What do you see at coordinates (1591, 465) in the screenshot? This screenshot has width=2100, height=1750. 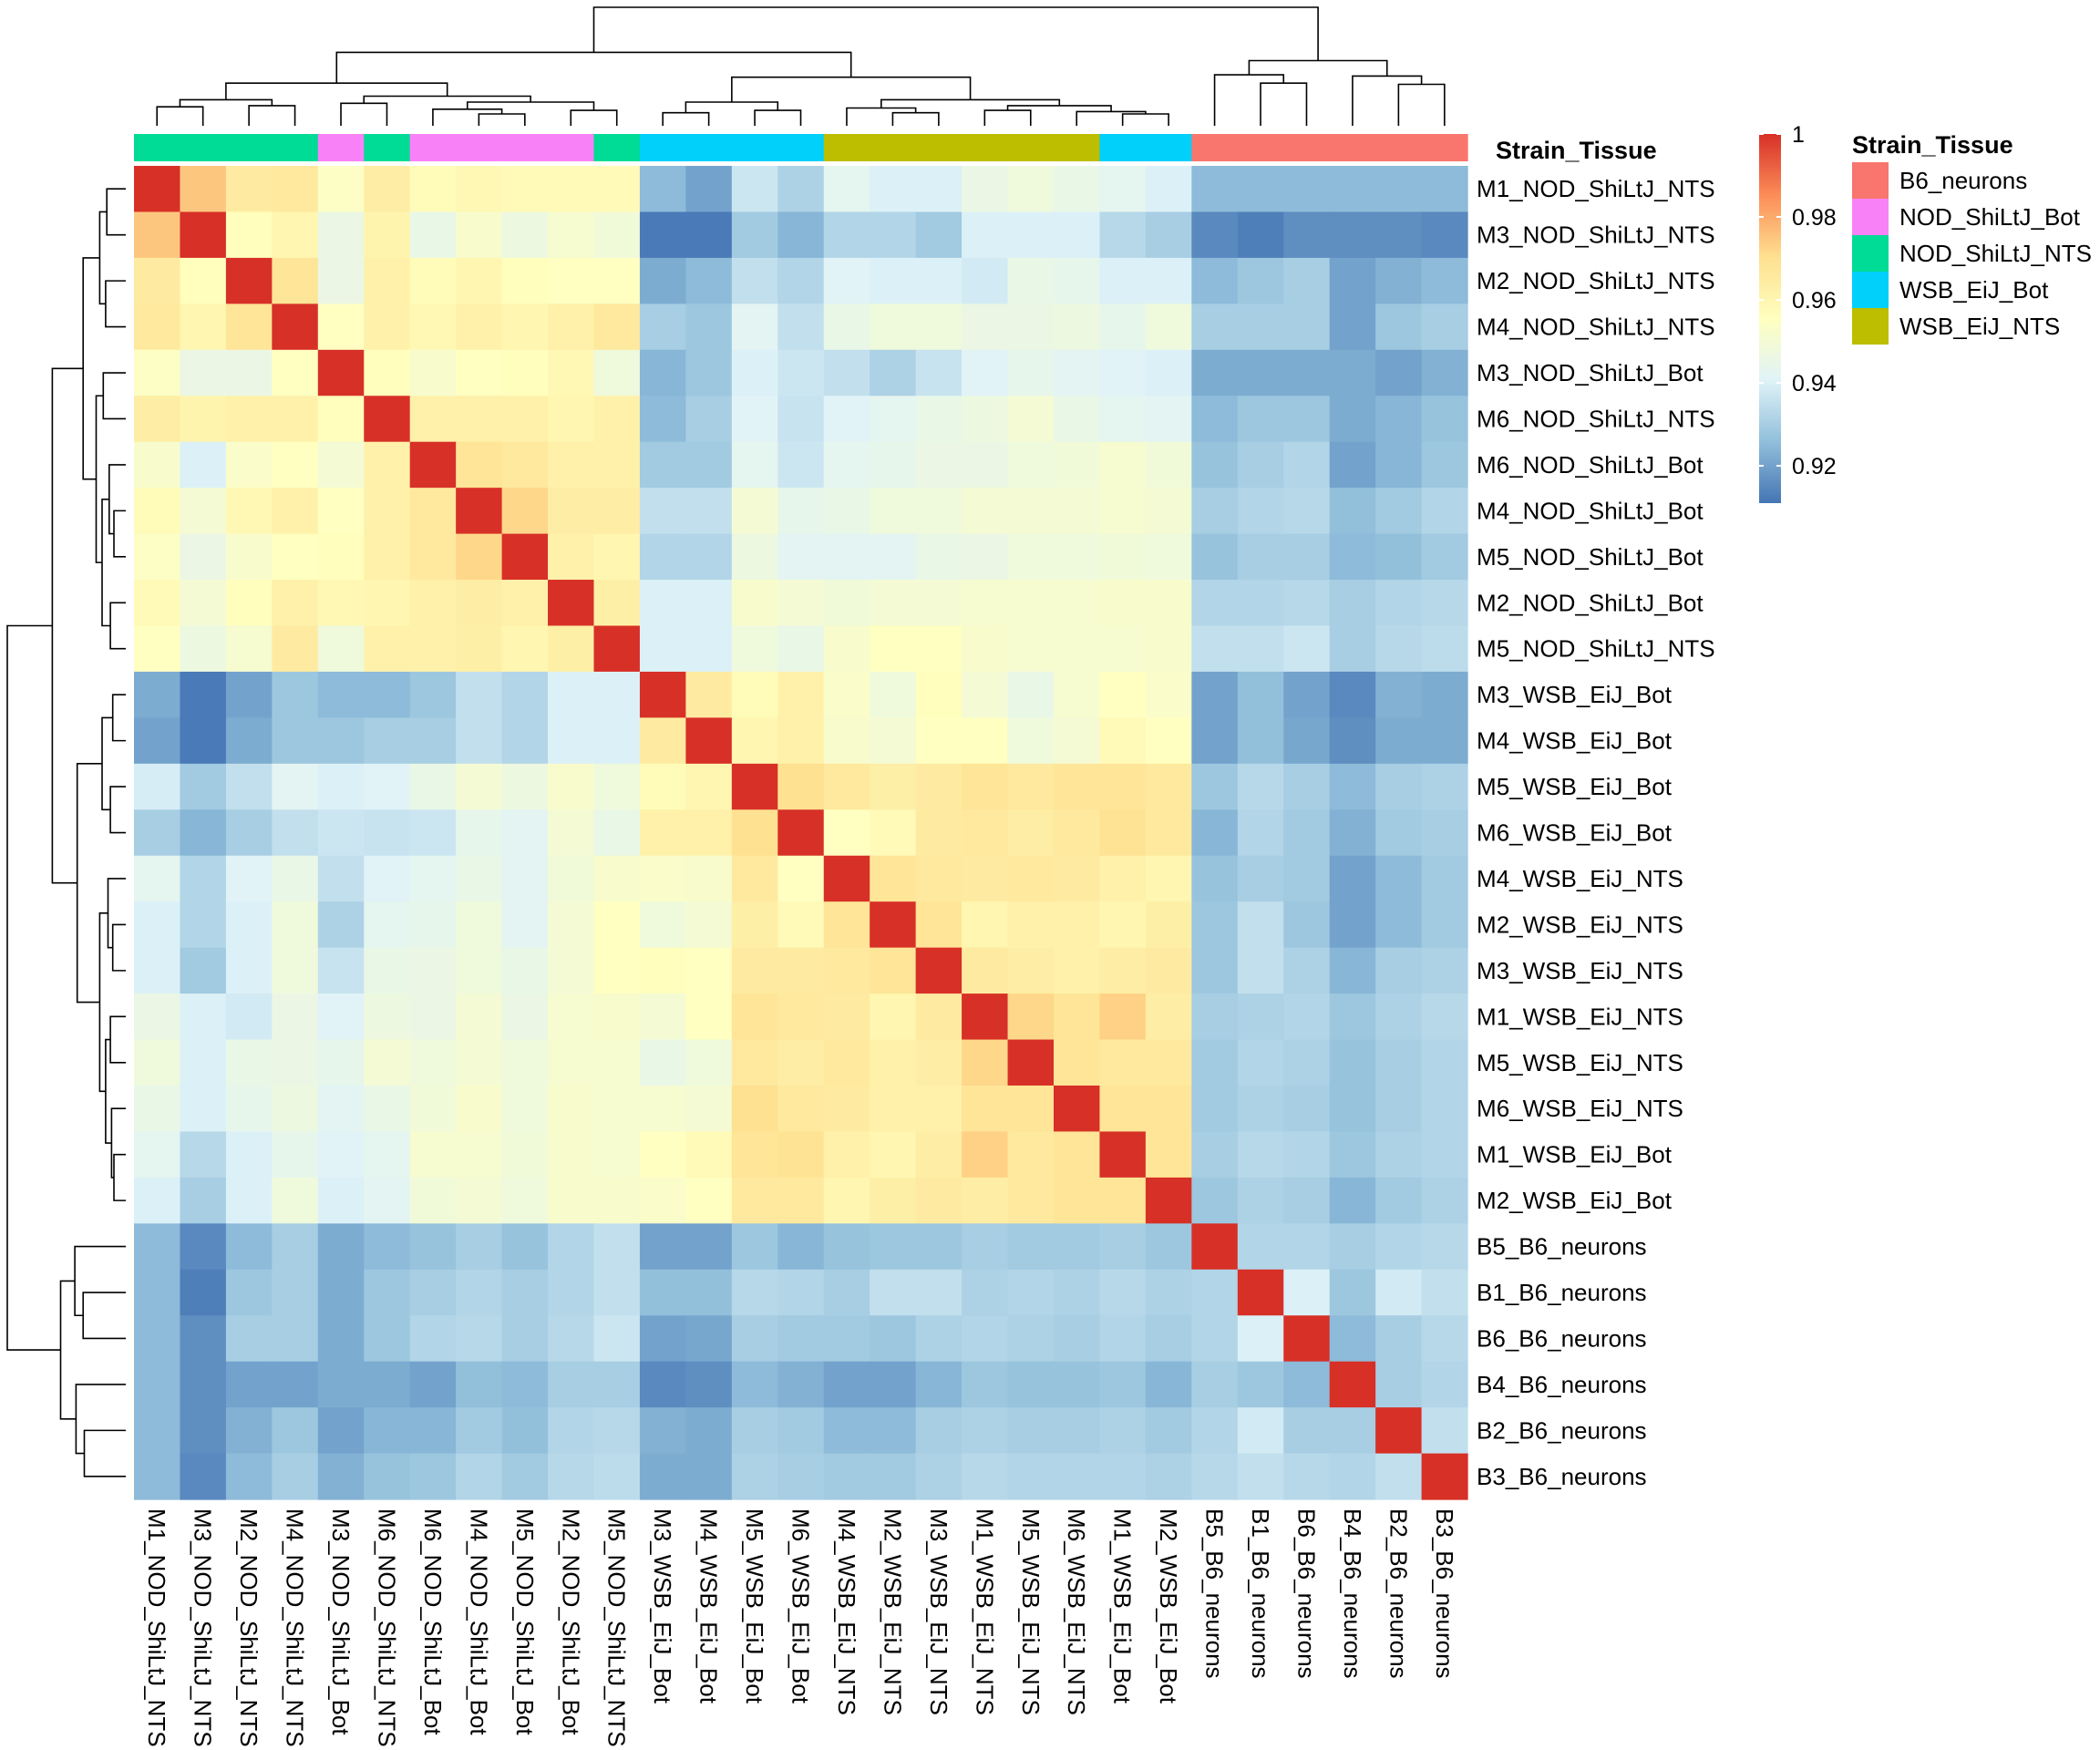 I see `row-label: M6_NOD_ShiLtJ_Bot` at bounding box center [1591, 465].